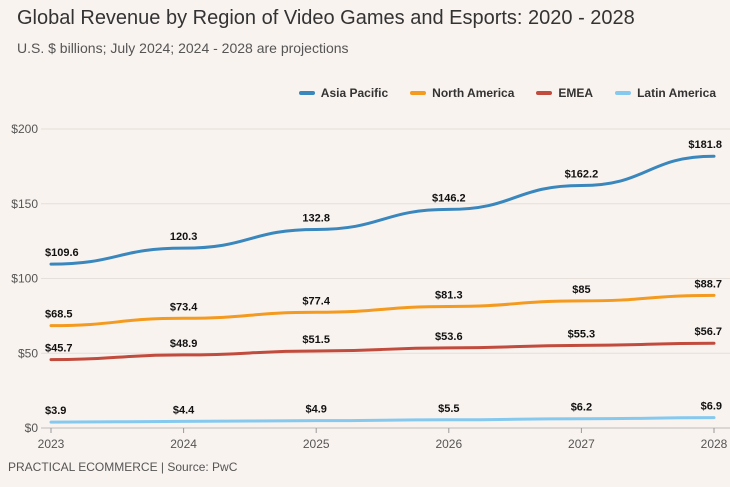 This screenshot has height=487, width=730. What do you see at coordinates (473, 93) in the screenshot?
I see `legend-label-north-america: North America` at bounding box center [473, 93].